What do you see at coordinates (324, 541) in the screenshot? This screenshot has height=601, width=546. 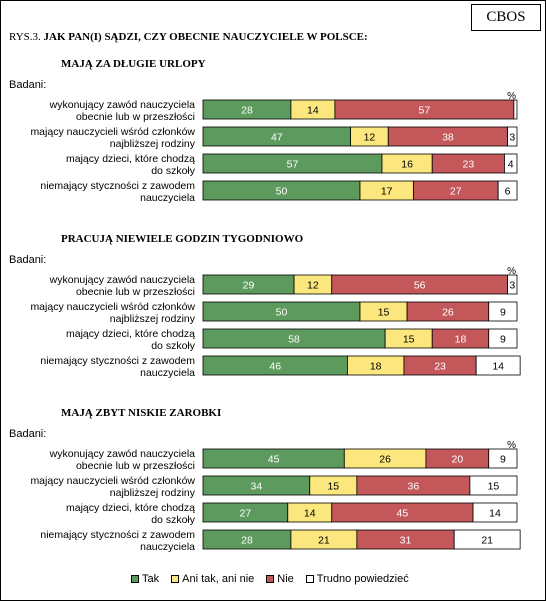 I see `data-label-ani: 21` at bounding box center [324, 541].